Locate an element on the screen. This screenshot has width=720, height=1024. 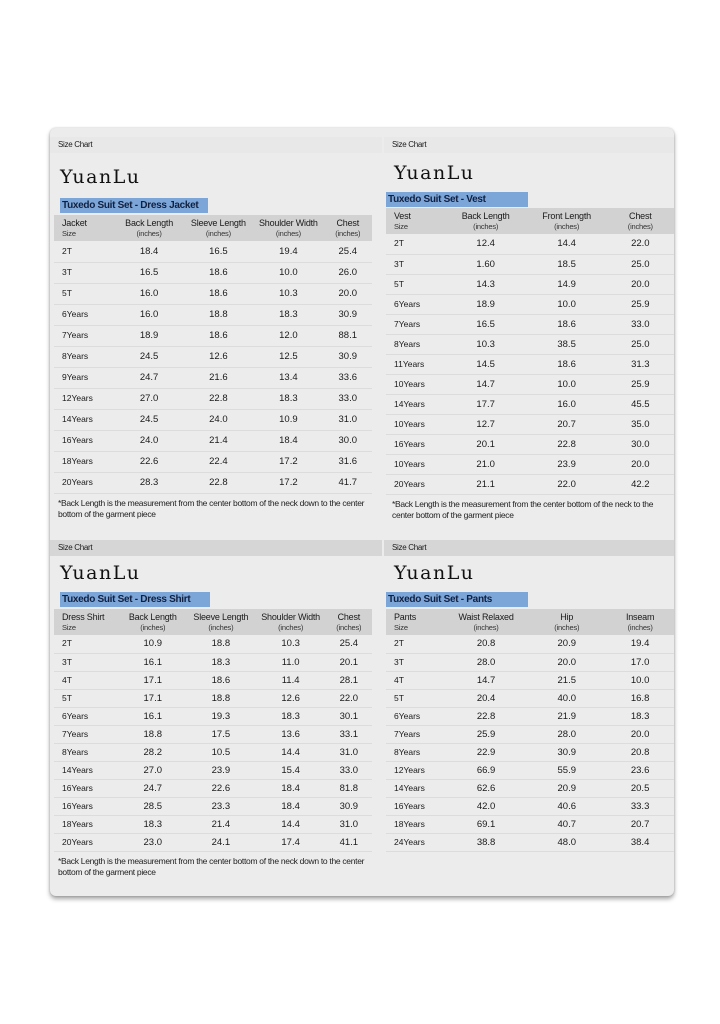
table-cell: 24.0 is located at coordinates (218, 420).